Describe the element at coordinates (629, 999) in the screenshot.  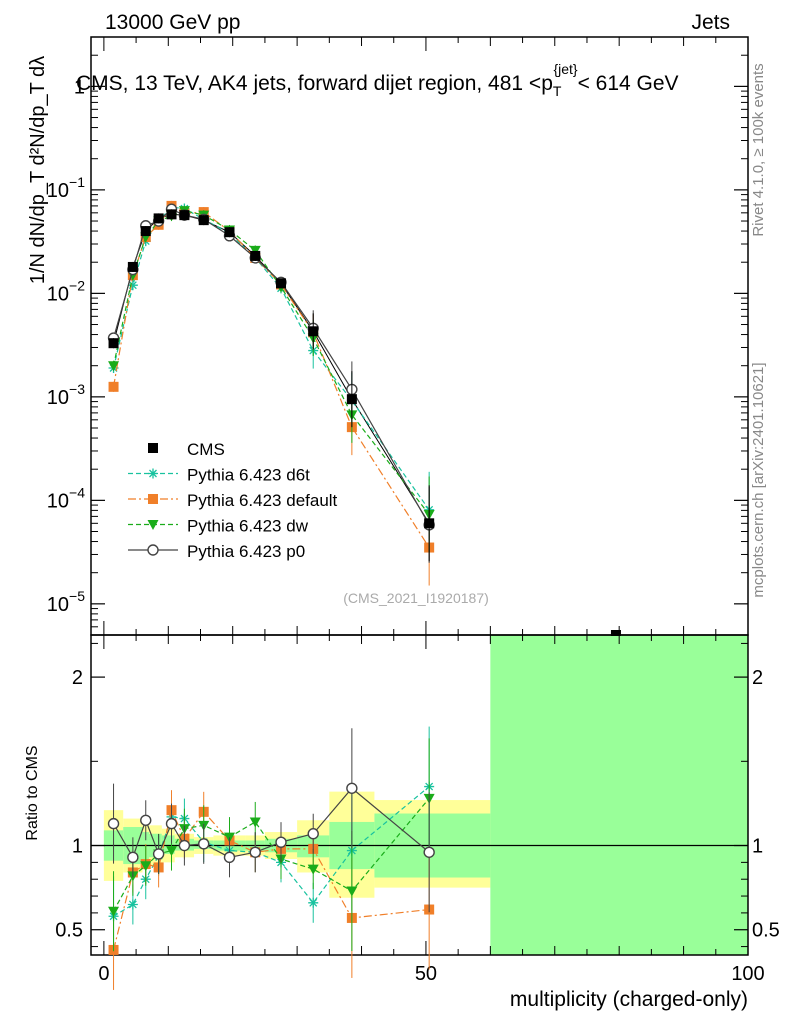
I see `x-axis-label: multiplicity (charged-only)` at that location.